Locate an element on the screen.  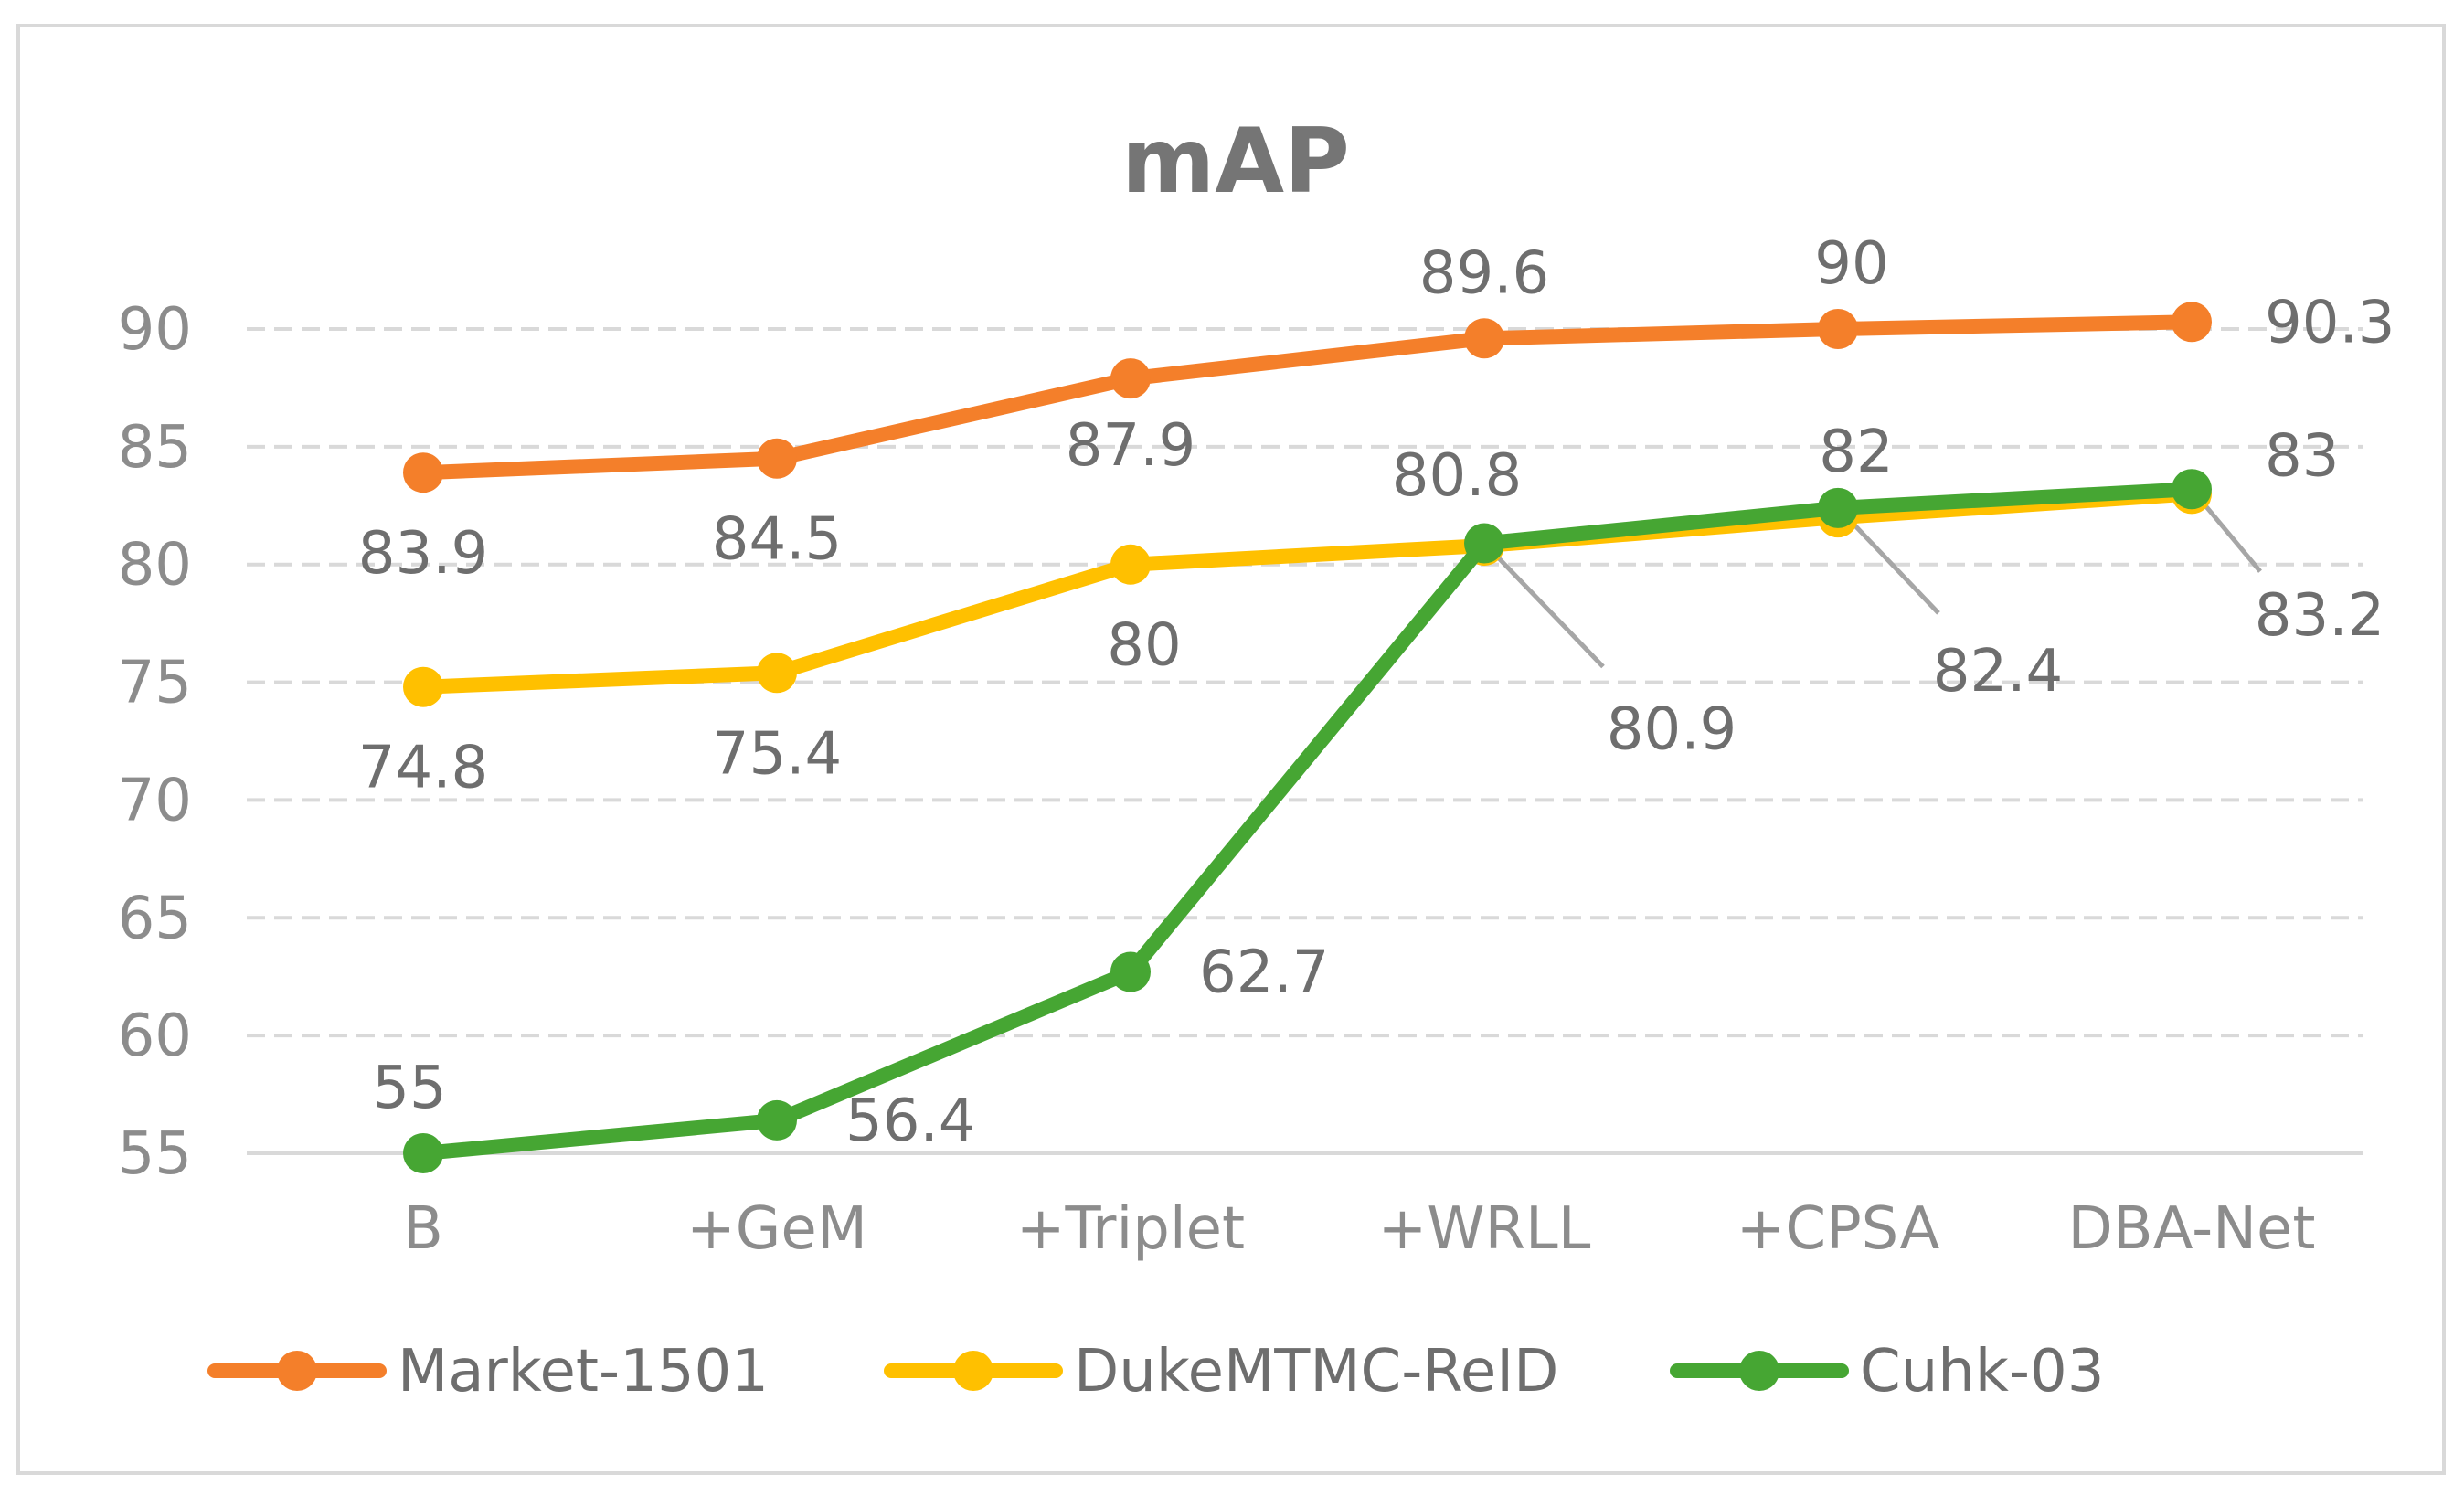
y-axis-tick-labels: 55 60 65 70 75 80 85 90 is located at coordinates (155, 742).